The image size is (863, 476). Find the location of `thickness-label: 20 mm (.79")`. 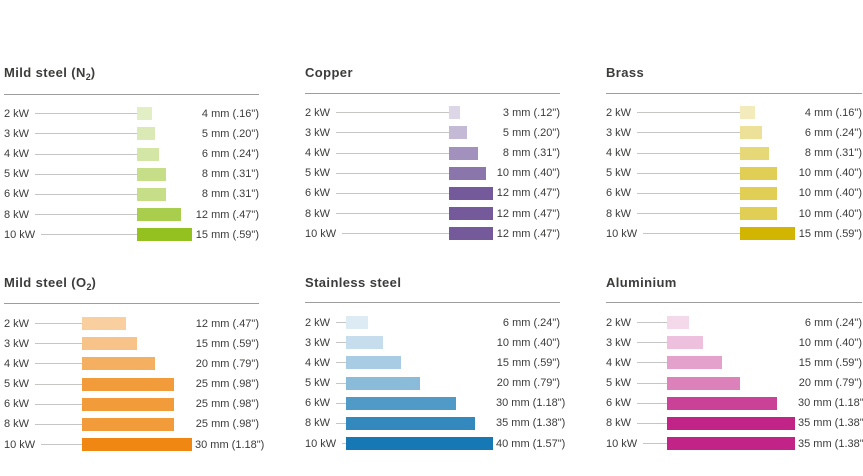

thickness-label: 20 mm (.79") is located at coordinates (830, 383).